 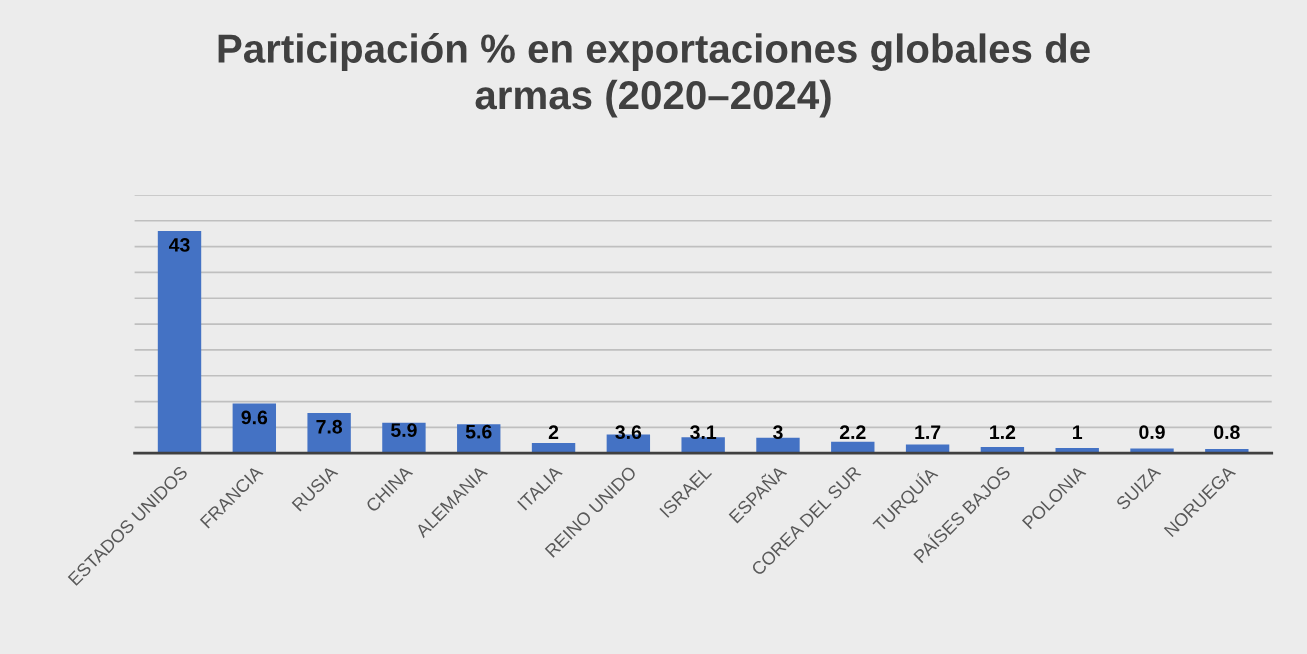 What do you see at coordinates (1003, 432) in the screenshot?
I see `data-label: 1.2` at bounding box center [1003, 432].